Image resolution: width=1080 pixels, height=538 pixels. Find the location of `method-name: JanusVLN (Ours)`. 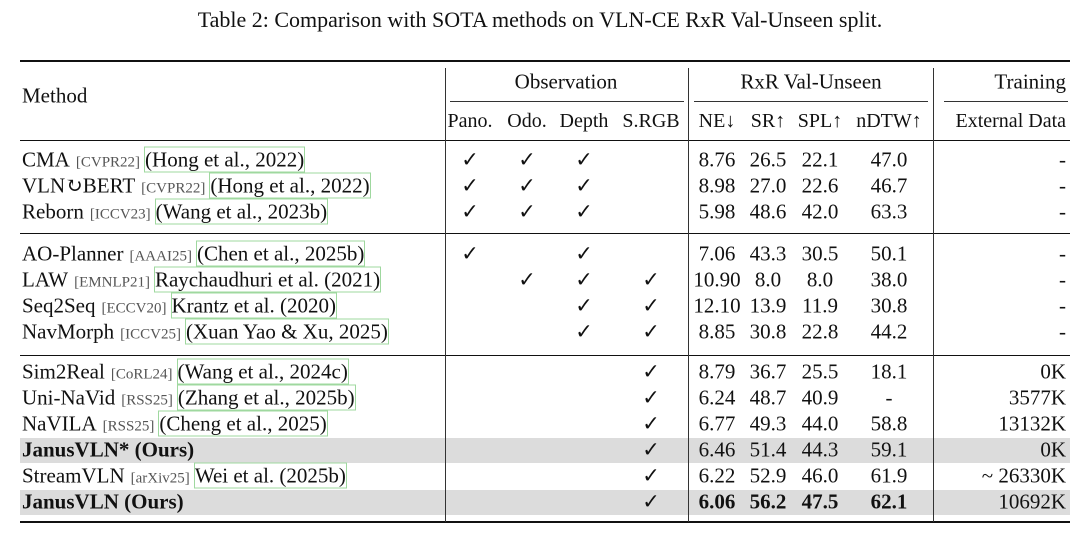

method-name: JanusVLN (Ours) is located at coordinates (103, 501).